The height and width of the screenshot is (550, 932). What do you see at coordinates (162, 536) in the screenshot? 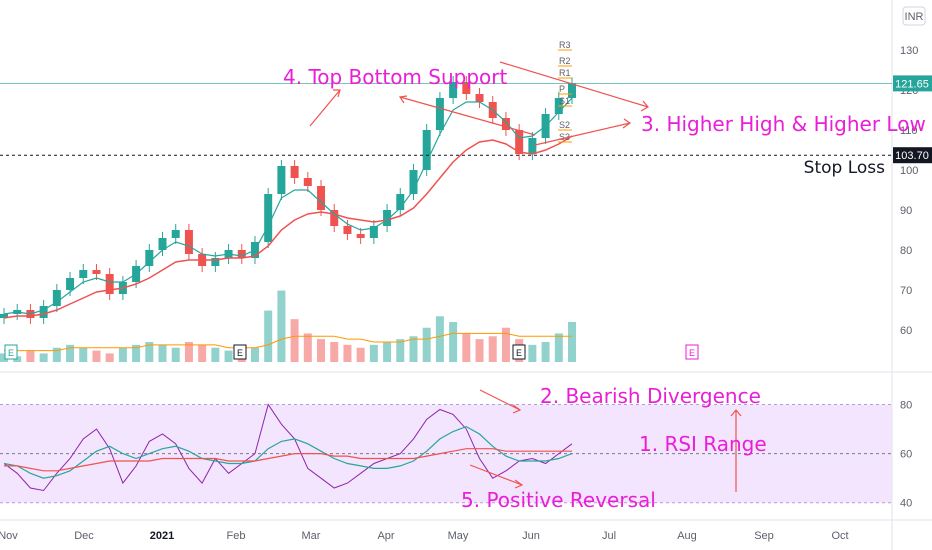
I see `time-tick: 2021` at bounding box center [162, 536].